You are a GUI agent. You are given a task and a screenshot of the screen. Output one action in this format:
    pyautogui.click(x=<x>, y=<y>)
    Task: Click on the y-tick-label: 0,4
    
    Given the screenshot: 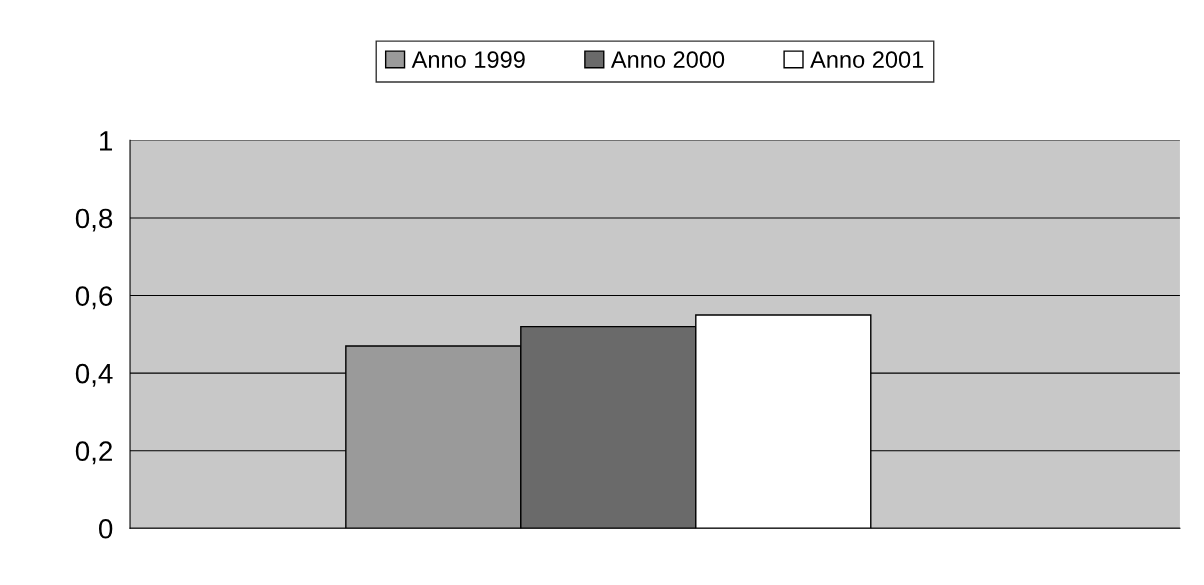 What is the action you would take?
    pyautogui.click(x=94, y=375)
    